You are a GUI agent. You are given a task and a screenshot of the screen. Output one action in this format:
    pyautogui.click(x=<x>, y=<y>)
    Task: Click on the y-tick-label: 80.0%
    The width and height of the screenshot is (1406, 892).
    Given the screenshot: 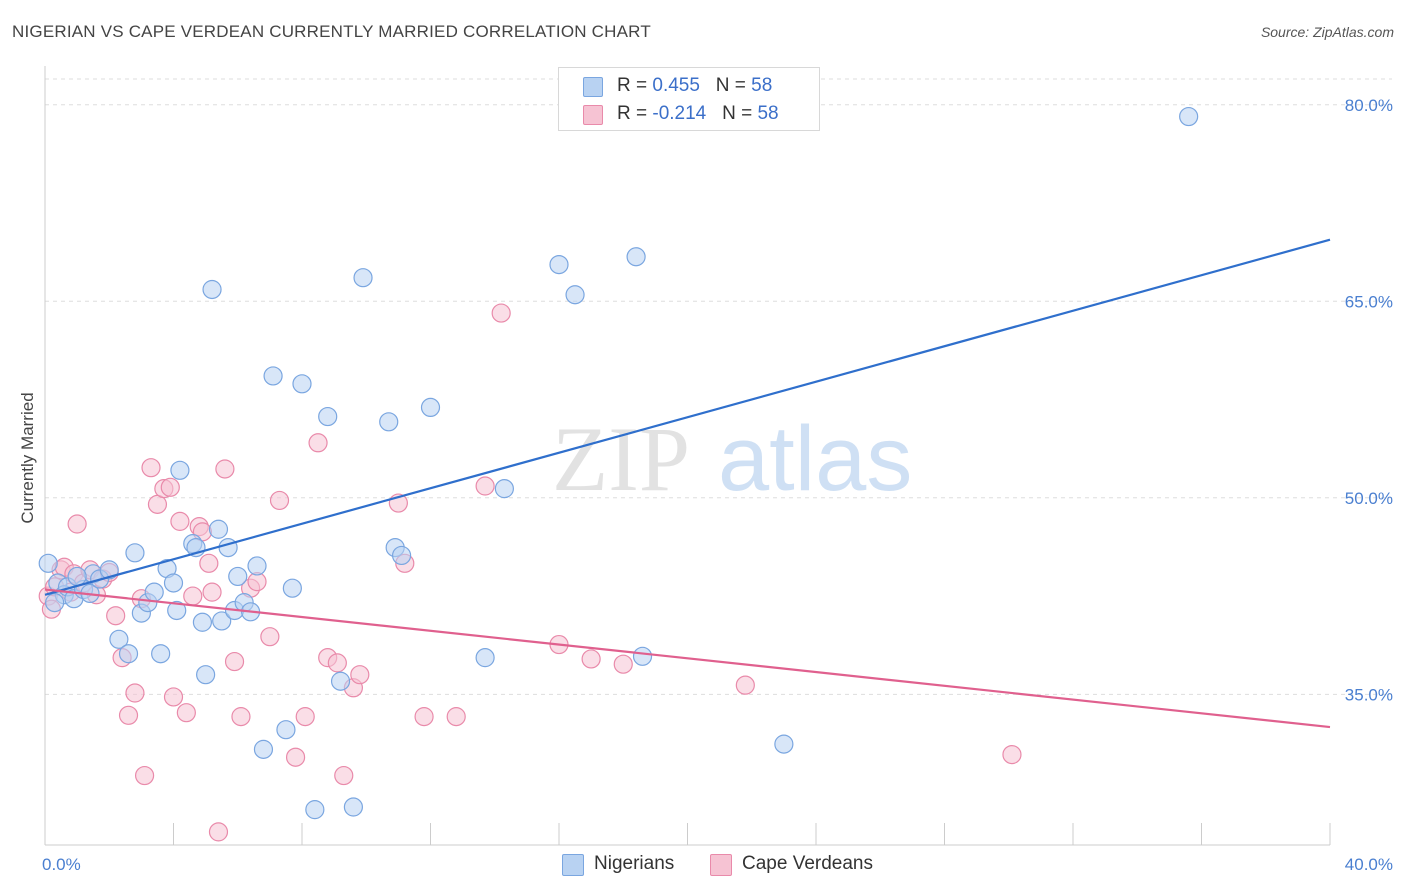 What is the action you would take?
    pyautogui.click(x=1369, y=105)
    